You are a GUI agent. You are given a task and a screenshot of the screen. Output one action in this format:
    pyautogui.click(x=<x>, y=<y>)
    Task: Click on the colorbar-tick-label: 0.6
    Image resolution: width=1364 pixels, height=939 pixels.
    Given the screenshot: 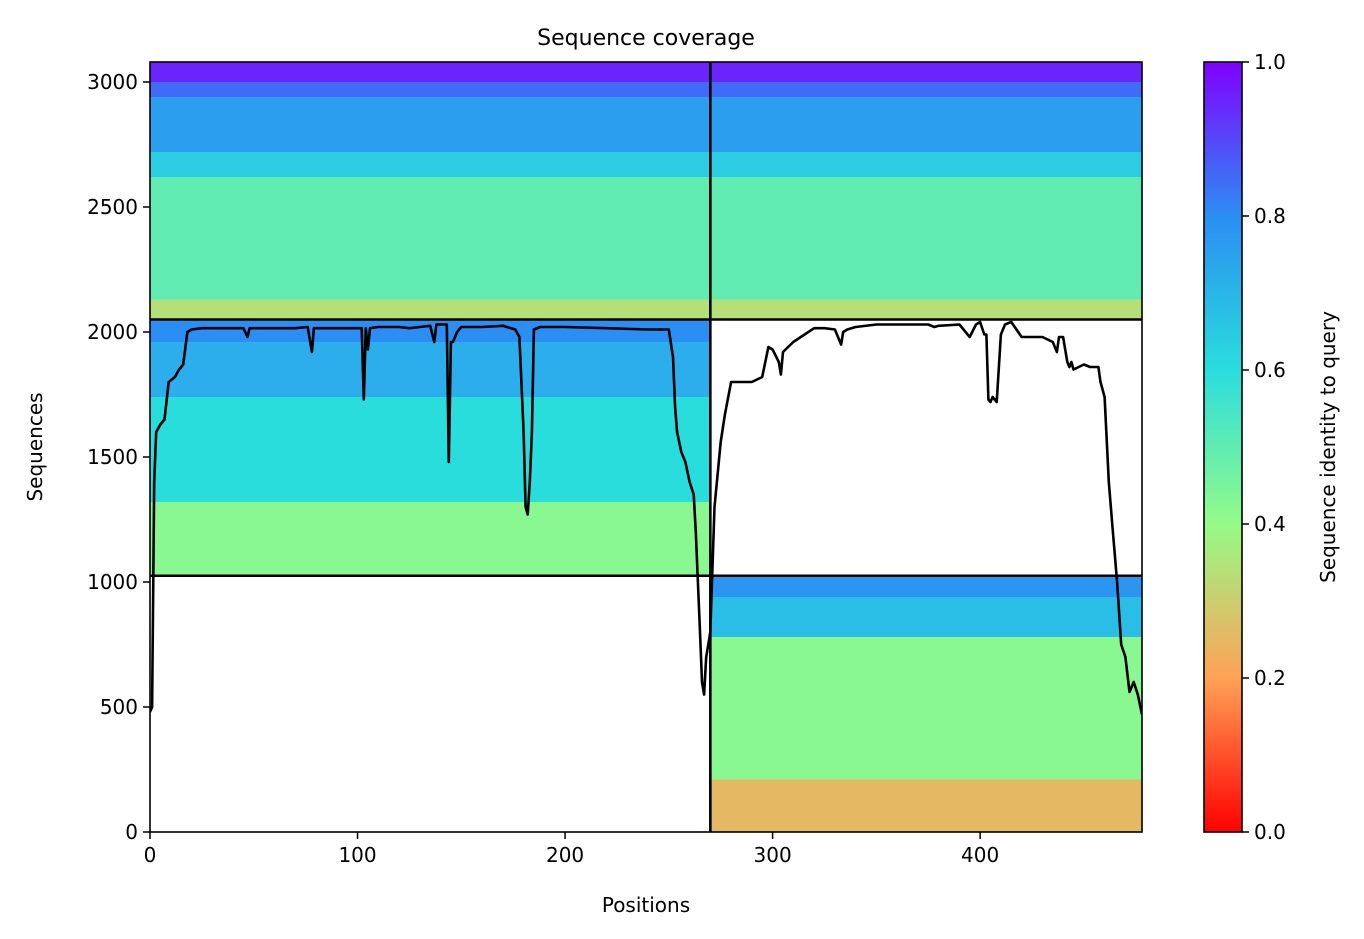 What is the action you would take?
    pyautogui.click(x=1270, y=370)
    